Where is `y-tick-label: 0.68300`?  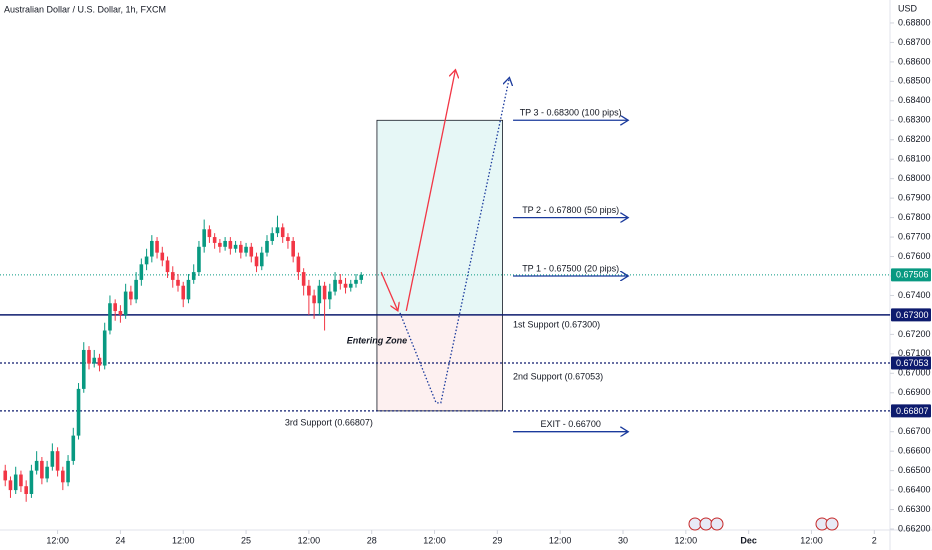 y-tick-label: 0.68300 is located at coordinates (914, 120).